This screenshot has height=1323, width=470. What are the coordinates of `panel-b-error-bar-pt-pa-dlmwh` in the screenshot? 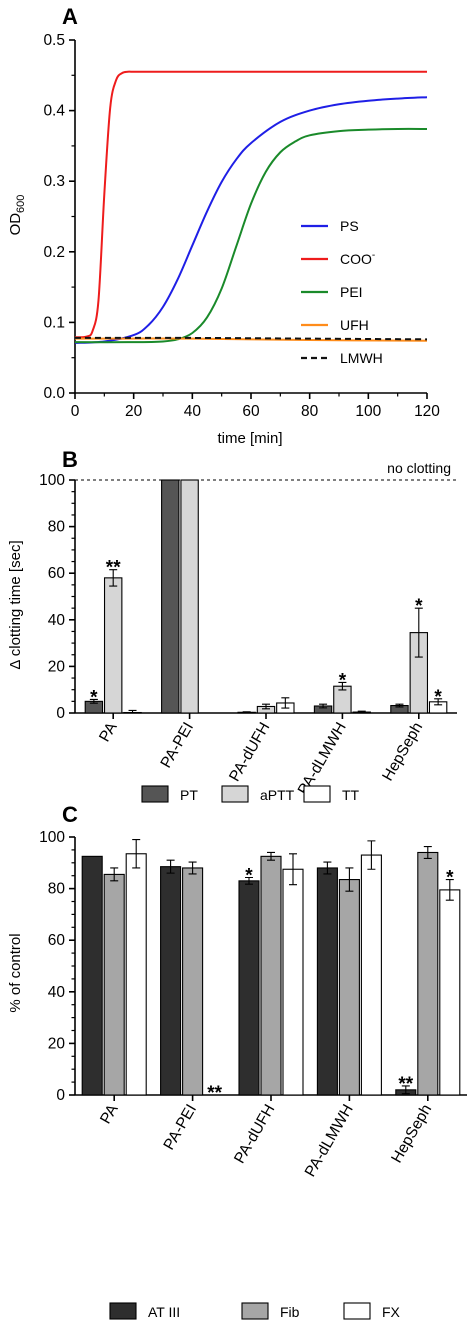 It's located at (323, 706).